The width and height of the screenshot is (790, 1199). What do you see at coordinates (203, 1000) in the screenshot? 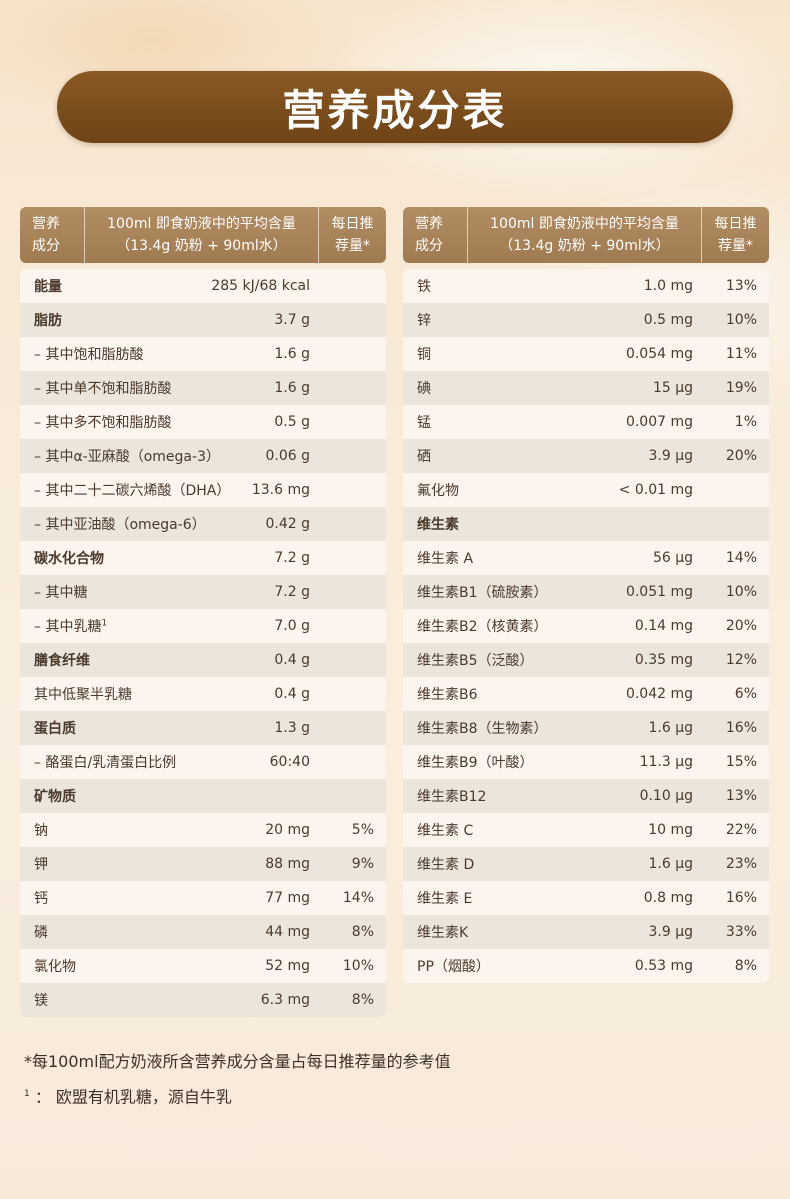
I see `table-row: 镁 6.3 mg 8%` at bounding box center [203, 1000].